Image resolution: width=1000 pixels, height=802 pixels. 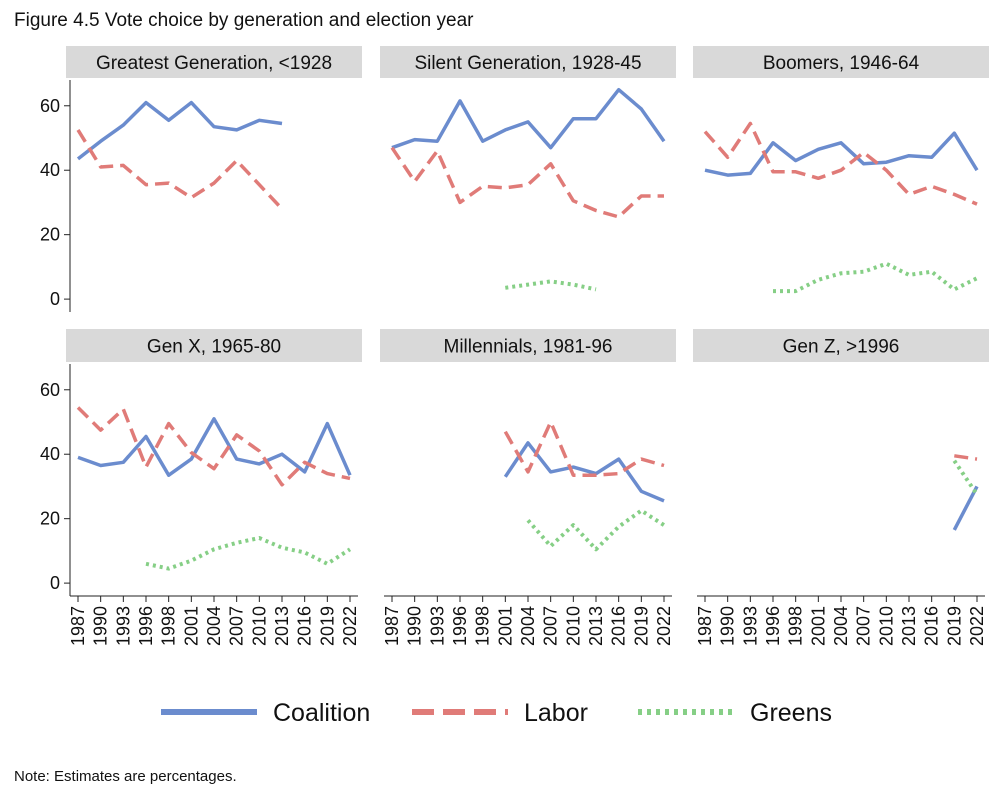 I want to click on panel-title: Boomers, 1946-64, so click(x=841, y=63).